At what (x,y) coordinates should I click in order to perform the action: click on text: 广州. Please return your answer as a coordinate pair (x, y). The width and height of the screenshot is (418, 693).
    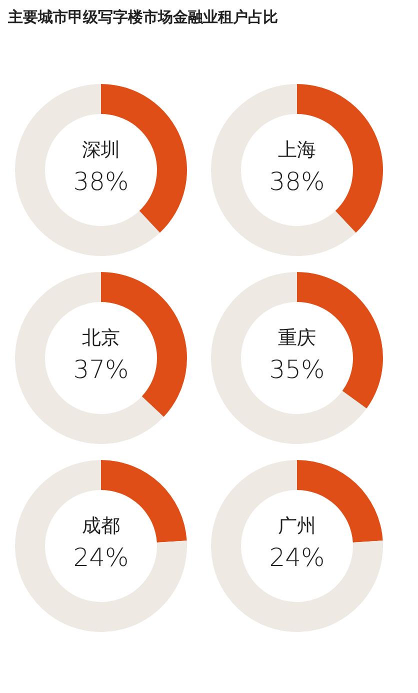
    Looking at the image, I should click on (297, 526).